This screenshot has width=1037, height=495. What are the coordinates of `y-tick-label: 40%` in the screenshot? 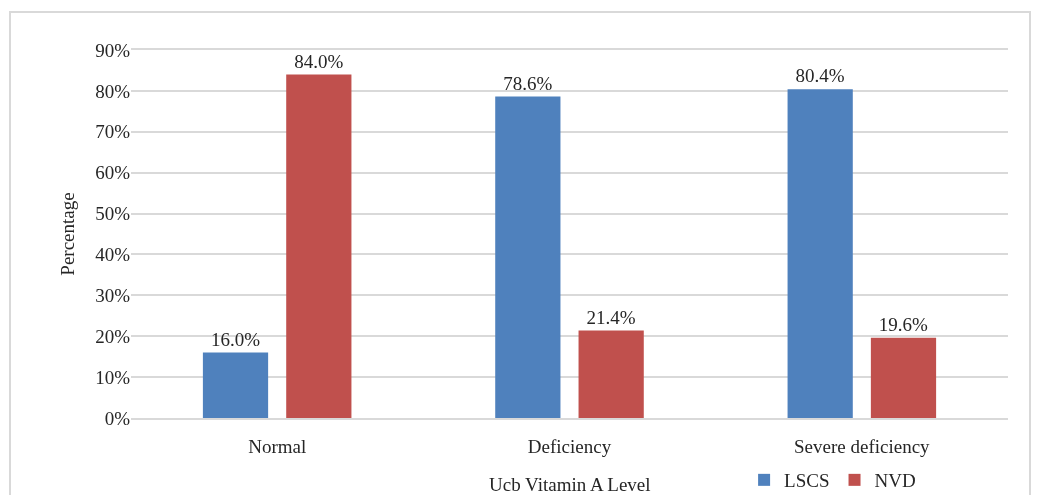 It's located at (113, 255).